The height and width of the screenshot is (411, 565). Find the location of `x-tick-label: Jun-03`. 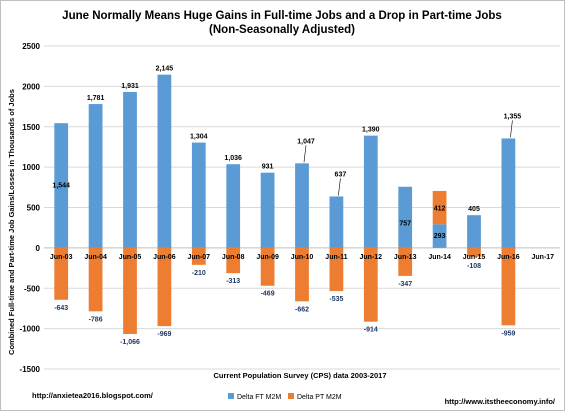

x-tick-label: Jun-03 is located at coordinates (61, 257).